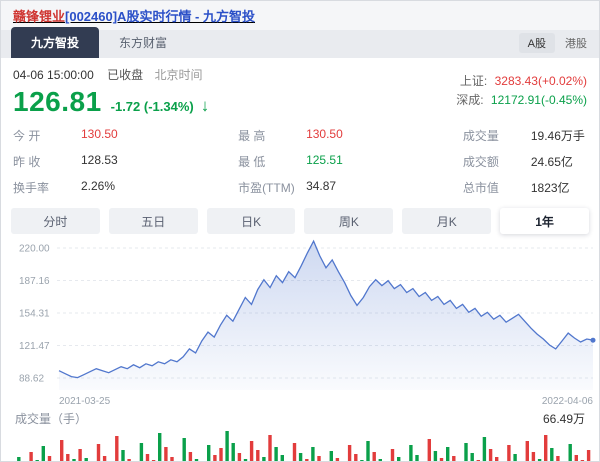 This screenshot has height=462, width=600. I want to click on stat-market-cap: 总市值 1823亿, so click(492, 187).